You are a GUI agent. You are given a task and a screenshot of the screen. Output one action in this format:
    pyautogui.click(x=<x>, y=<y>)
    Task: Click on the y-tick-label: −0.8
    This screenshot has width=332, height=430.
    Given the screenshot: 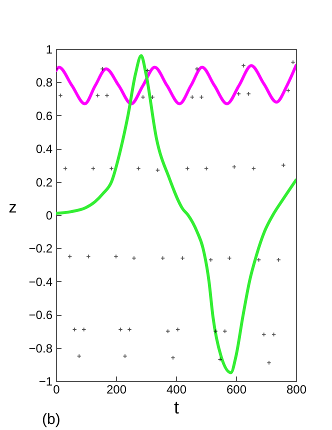 What is the action you would take?
    pyautogui.click(x=40, y=348)
    